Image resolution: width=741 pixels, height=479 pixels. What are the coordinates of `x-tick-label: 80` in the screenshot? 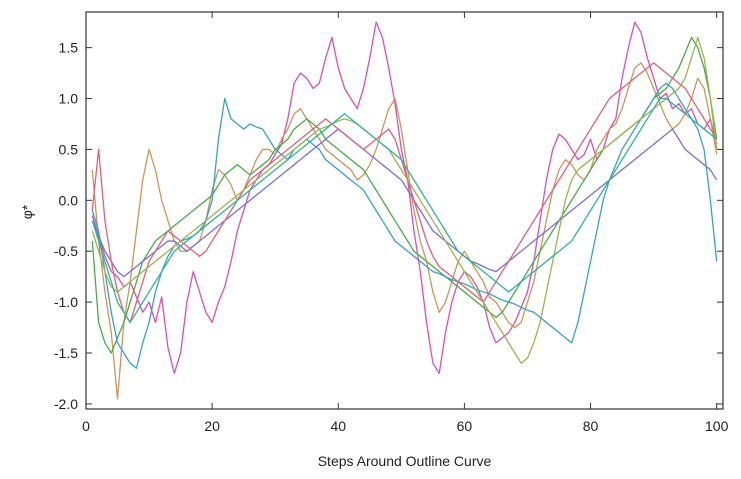 It's located at (591, 426).